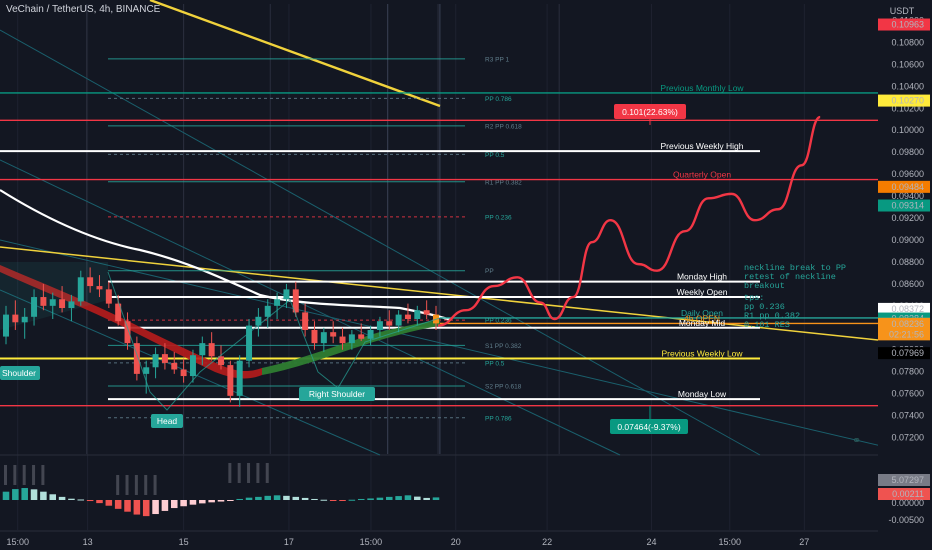 This screenshot has width=932, height=550. Describe the element at coordinates (907, 187) in the screenshot. I see `price-badge-label-2: 0.09484` at that location.